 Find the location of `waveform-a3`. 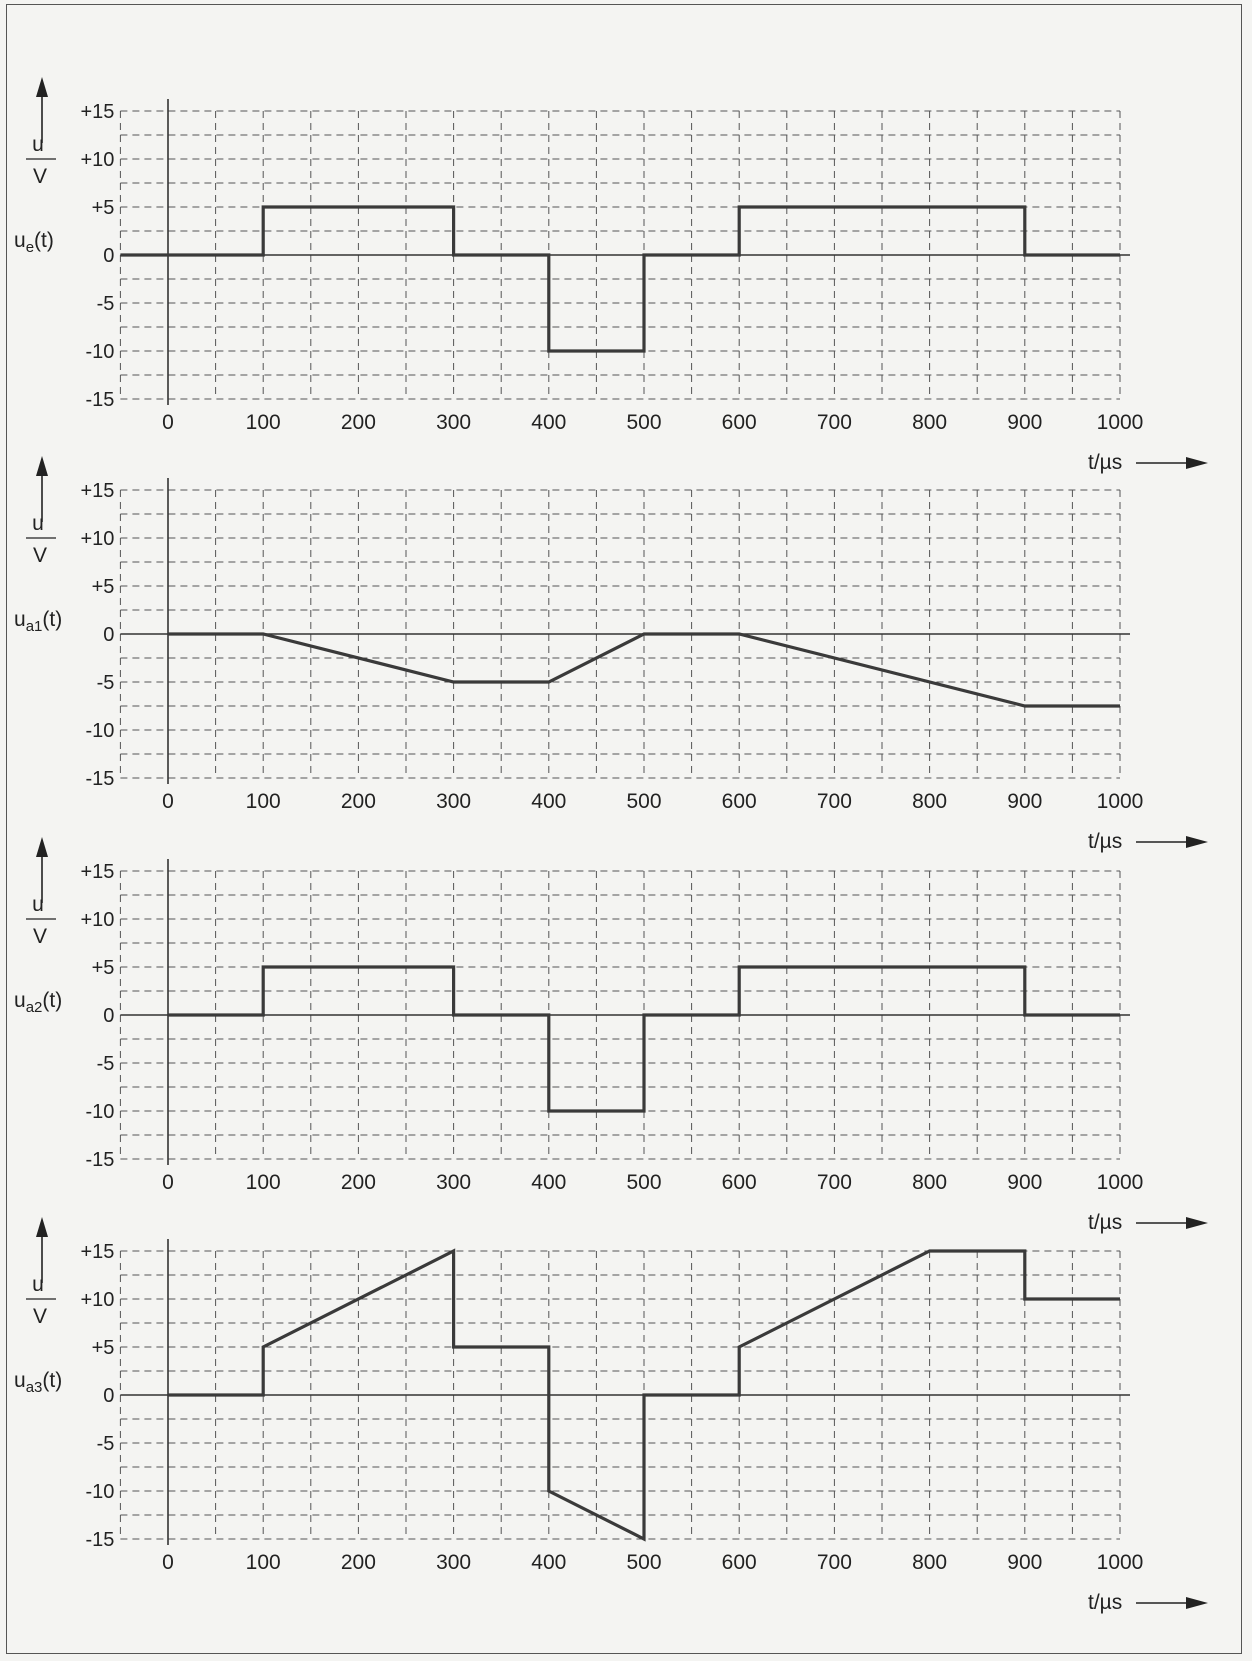

waveform-a3 is located at coordinates (644, 1395).